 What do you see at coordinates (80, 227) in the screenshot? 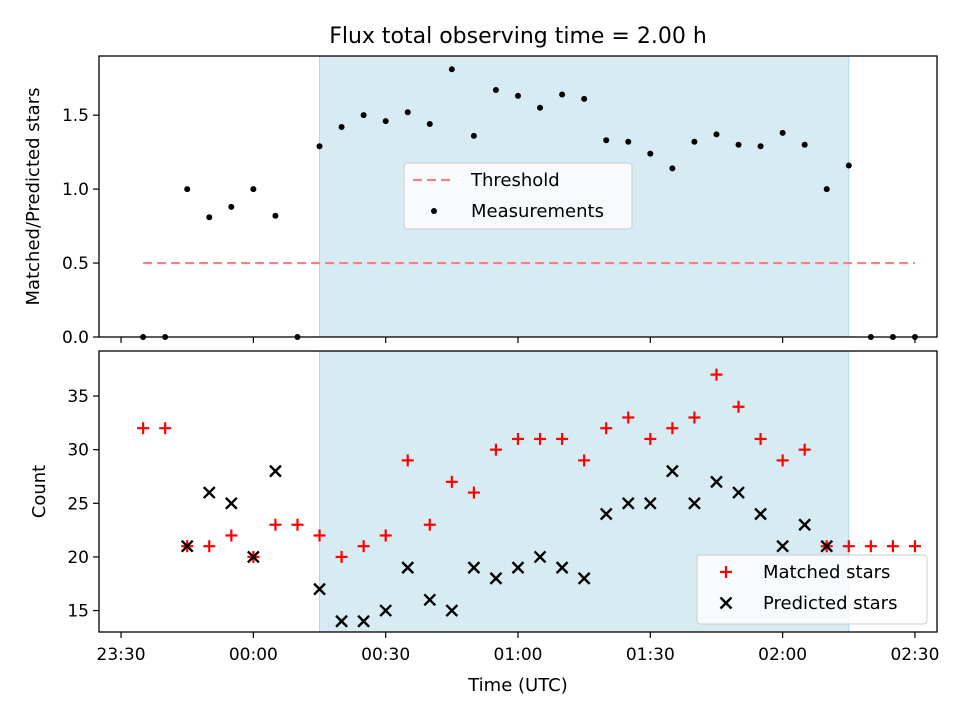
I see `top-y-axis-ticks: 0.0 0.5 1.0 1.5` at bounding box center [80, 227].